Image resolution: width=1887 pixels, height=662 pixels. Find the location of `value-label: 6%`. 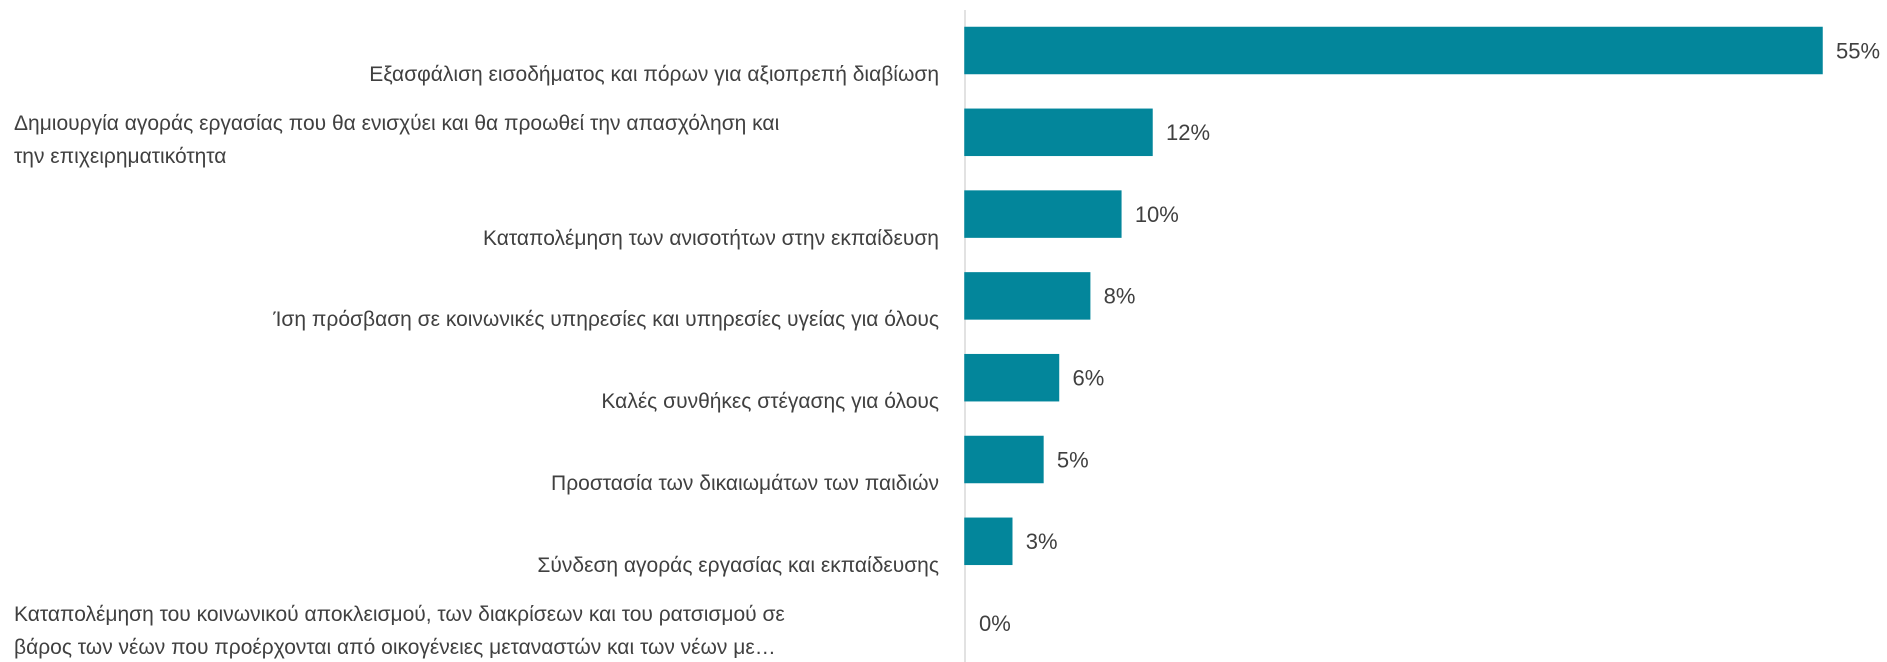

value-label: 6% is located at coordinates (1088, 378).